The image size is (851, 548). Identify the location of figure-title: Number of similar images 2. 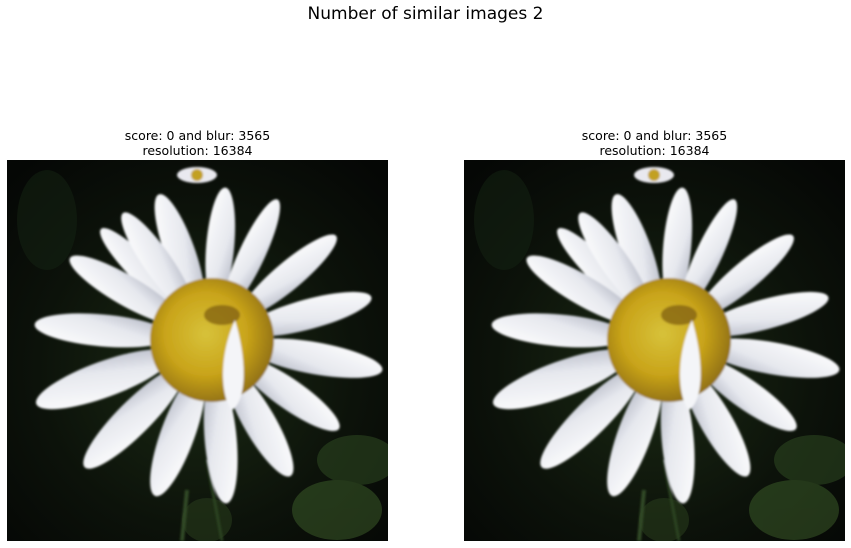
(425, 14).